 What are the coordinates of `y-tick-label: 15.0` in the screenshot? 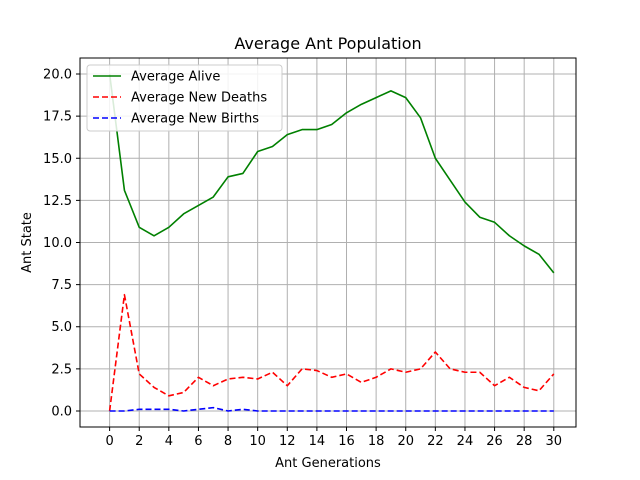 It's located at (57, 159).